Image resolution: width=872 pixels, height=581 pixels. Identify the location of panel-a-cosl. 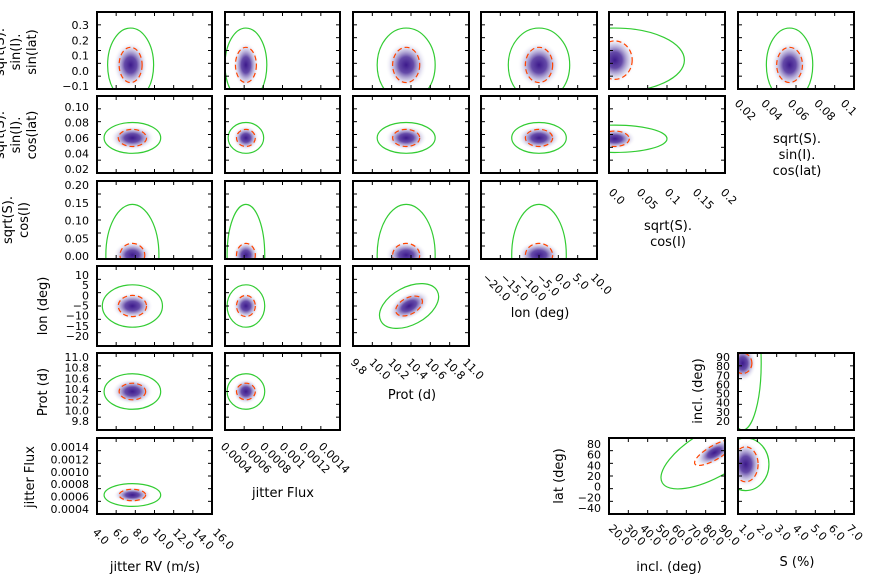
(796, 50).